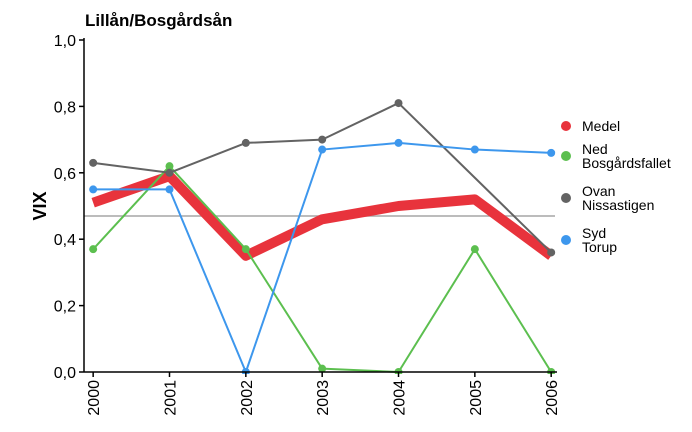 The image size is (692, 432). Describe the element at coordinates (618, 198) in the screenshot. I see `legend-label: Ovan Nissastigen` at that location.